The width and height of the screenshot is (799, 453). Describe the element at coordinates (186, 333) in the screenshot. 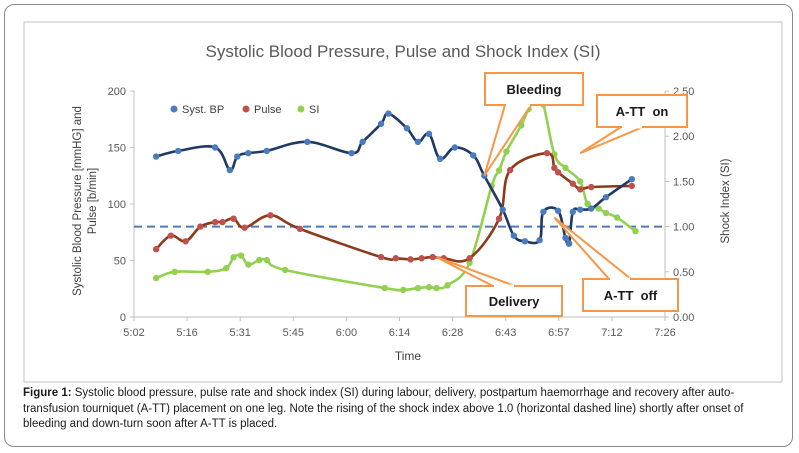

I see `x-tick-label: 5:16` at that location.